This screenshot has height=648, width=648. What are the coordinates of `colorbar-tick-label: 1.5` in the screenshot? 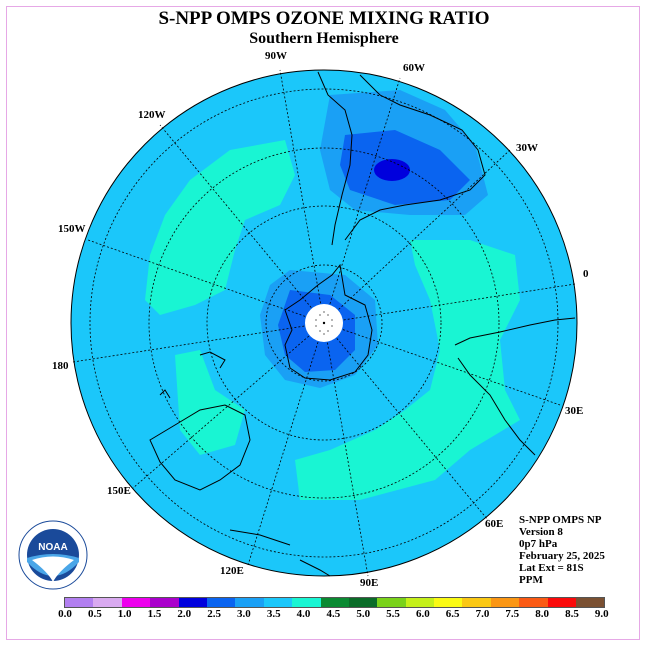 It's located at (154, 614).